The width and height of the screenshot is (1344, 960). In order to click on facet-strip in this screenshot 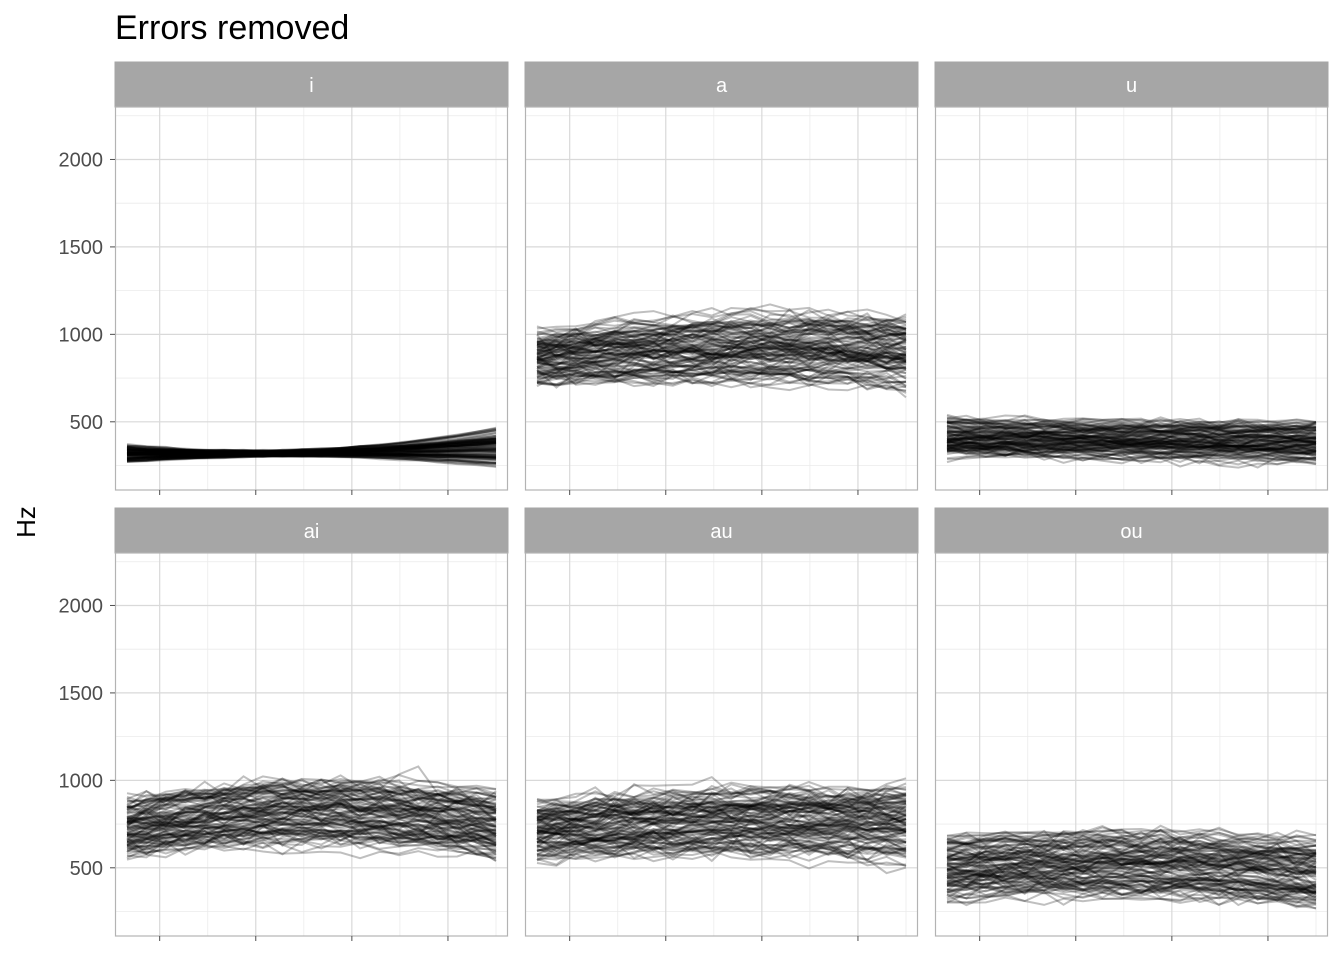, I will do `click(311, 530)`.